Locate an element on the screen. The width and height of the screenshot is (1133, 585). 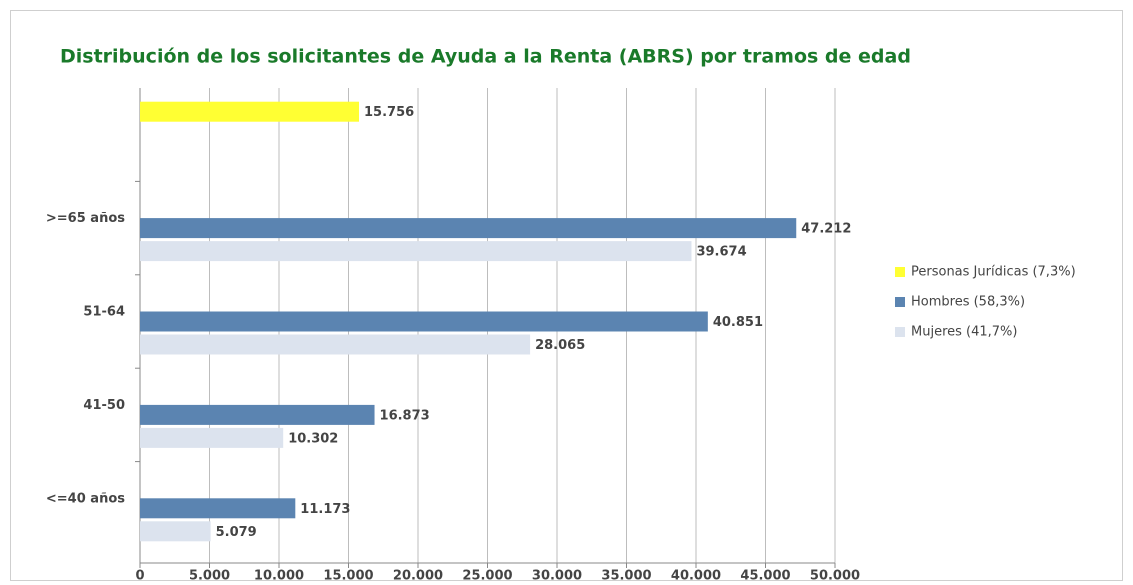
x-tick-label: 25.000 is located at coordinates (487, 576).